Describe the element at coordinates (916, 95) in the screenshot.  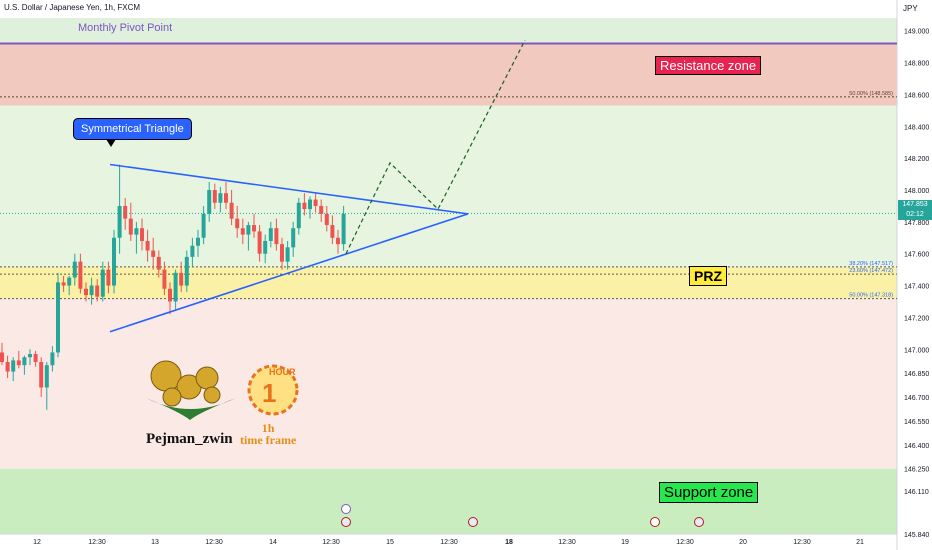
I see `price-tick-label: 148.600` at that location.